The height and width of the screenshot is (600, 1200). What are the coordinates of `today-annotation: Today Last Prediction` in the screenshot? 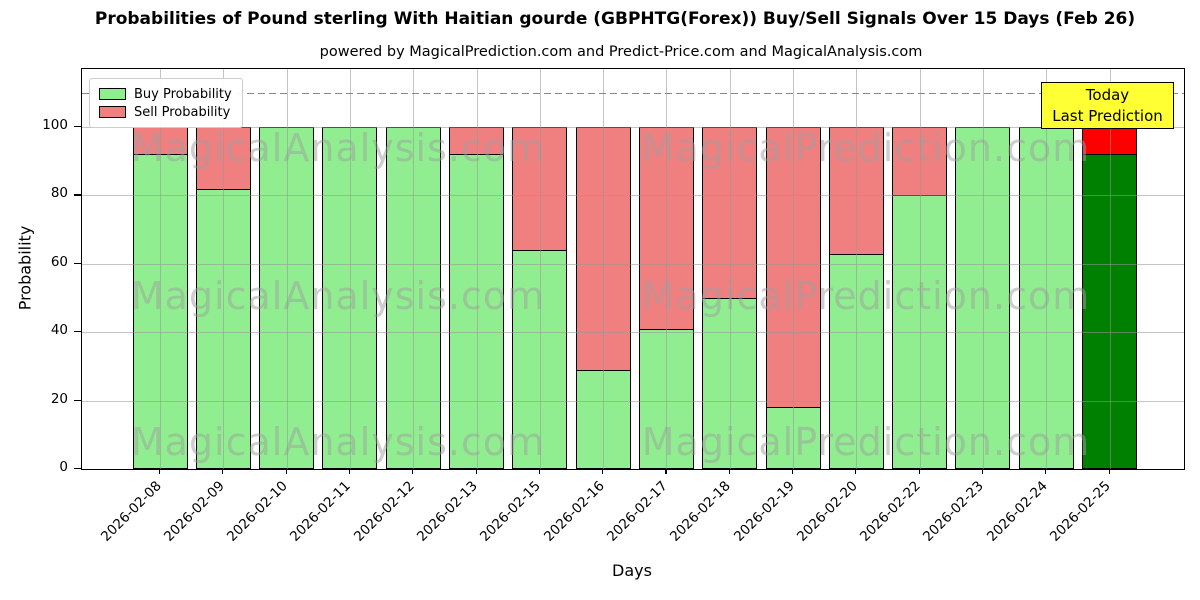 It's located at (1107, 105).